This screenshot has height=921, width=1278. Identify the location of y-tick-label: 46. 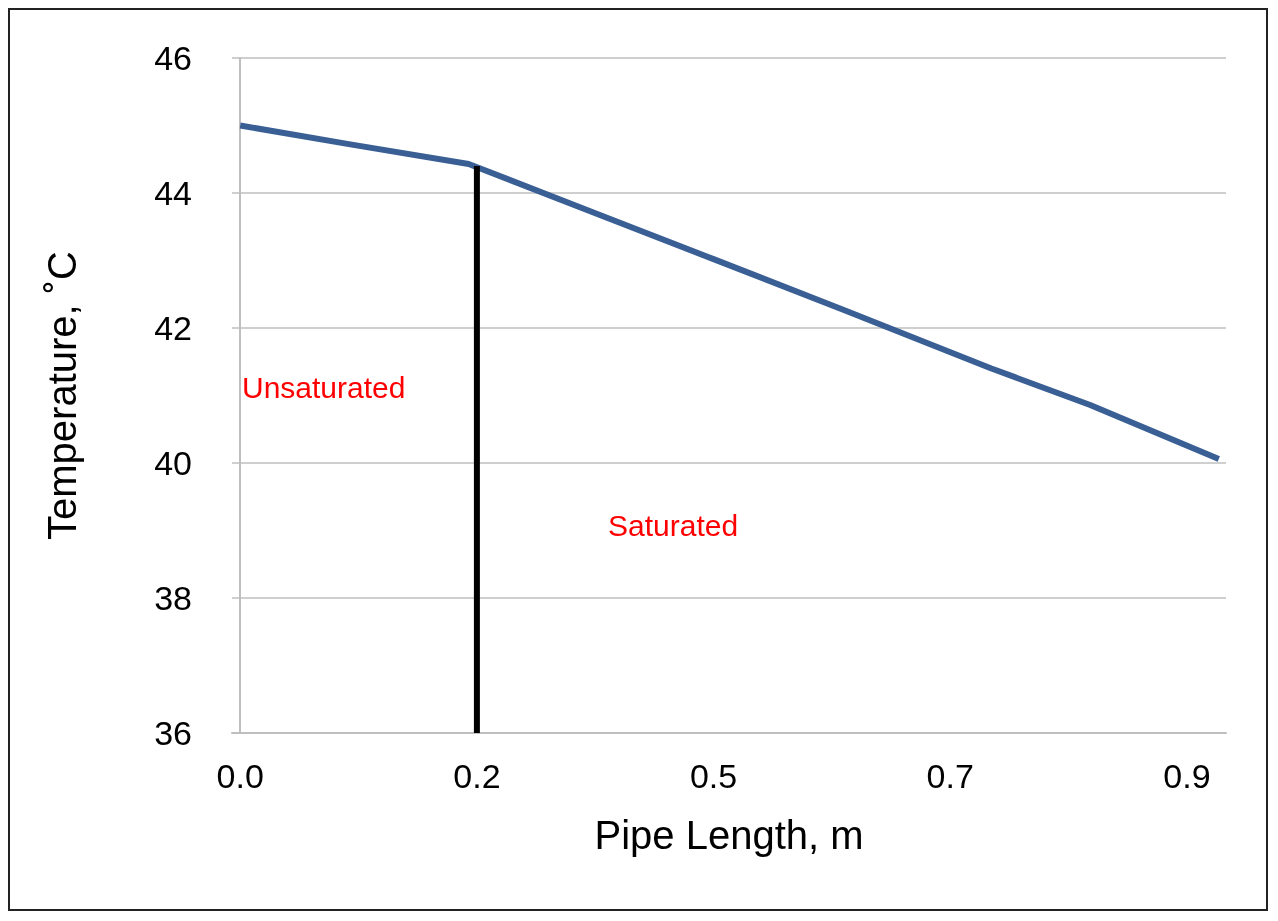
(173, 58).